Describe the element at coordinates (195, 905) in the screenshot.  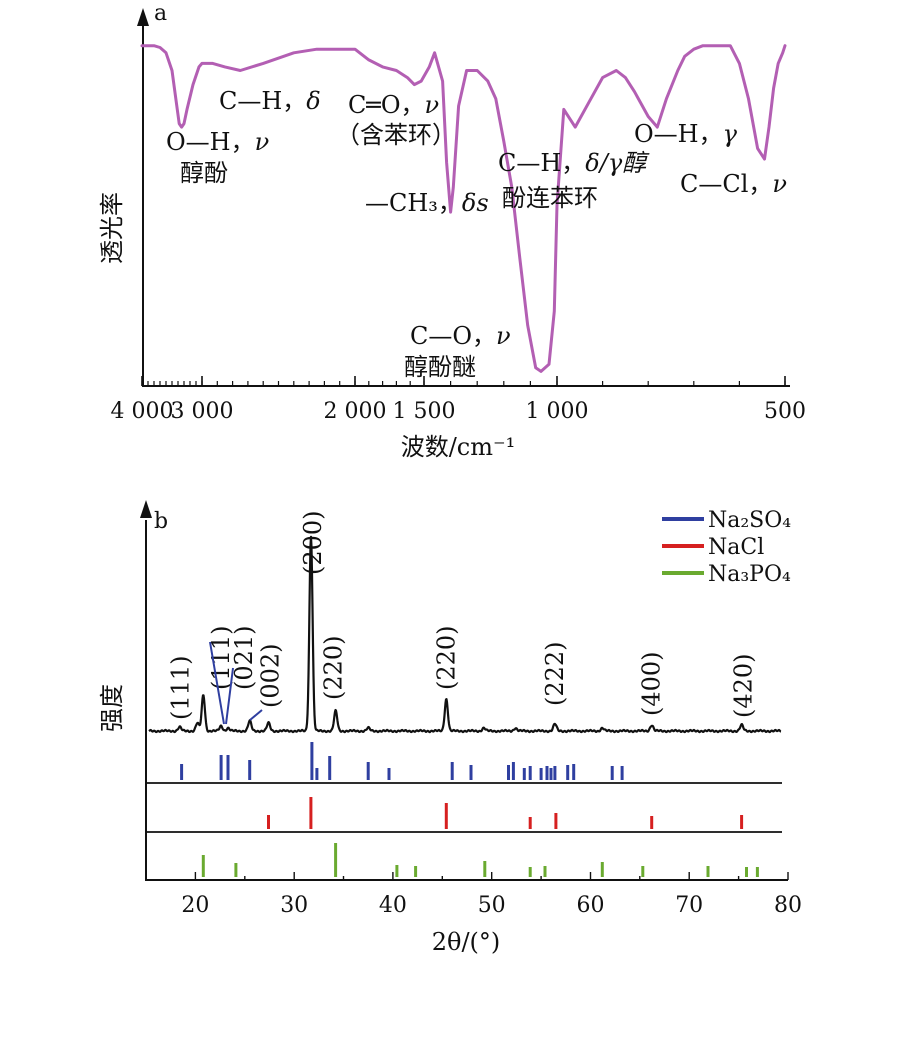
I see `panel-b-tick-label: 20` at that location.